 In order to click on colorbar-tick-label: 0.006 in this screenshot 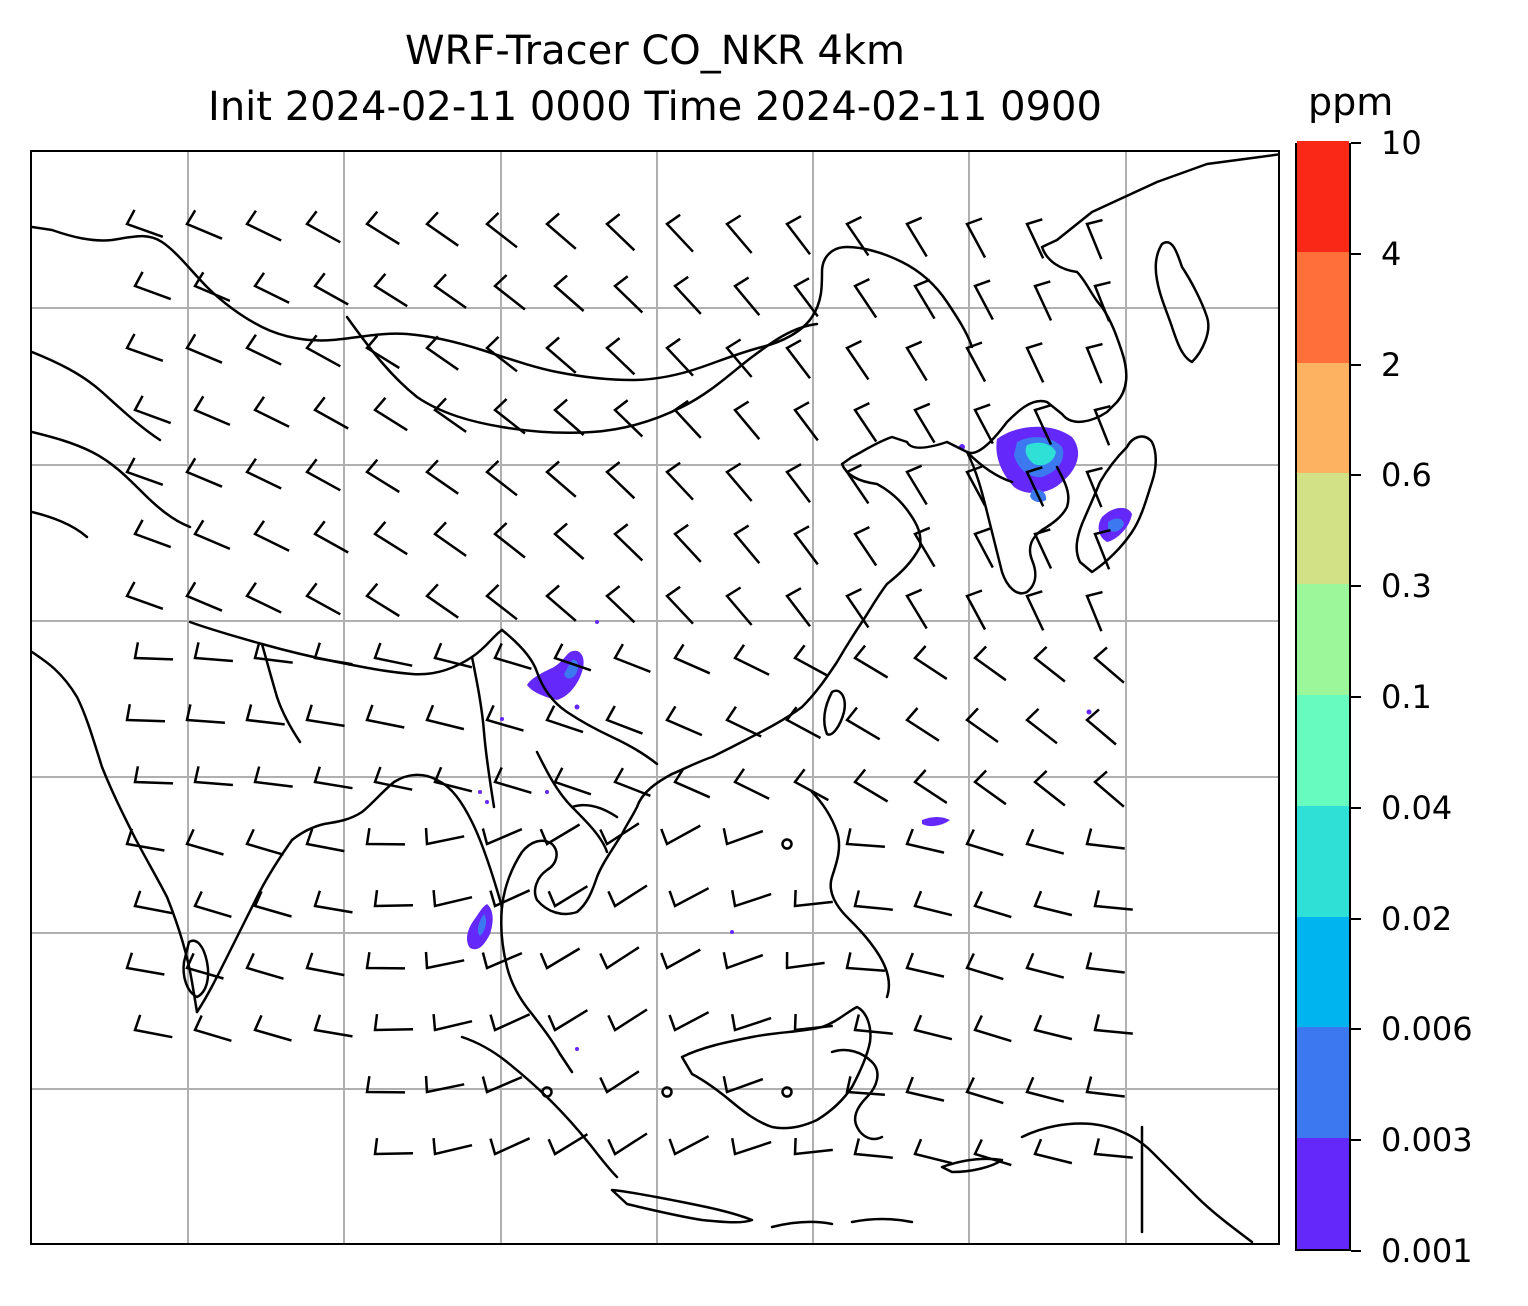, I will do `click(1427, 1029)`.